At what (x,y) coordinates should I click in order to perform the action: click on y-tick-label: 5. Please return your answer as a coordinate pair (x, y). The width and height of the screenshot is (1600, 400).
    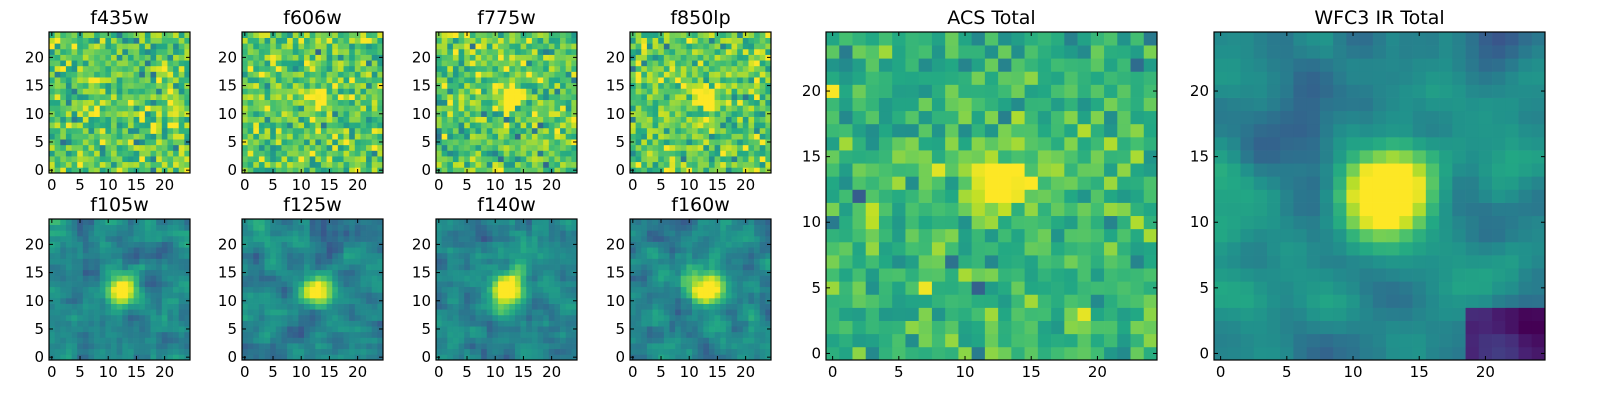
    Looking at the image, I should click on (620, 142).